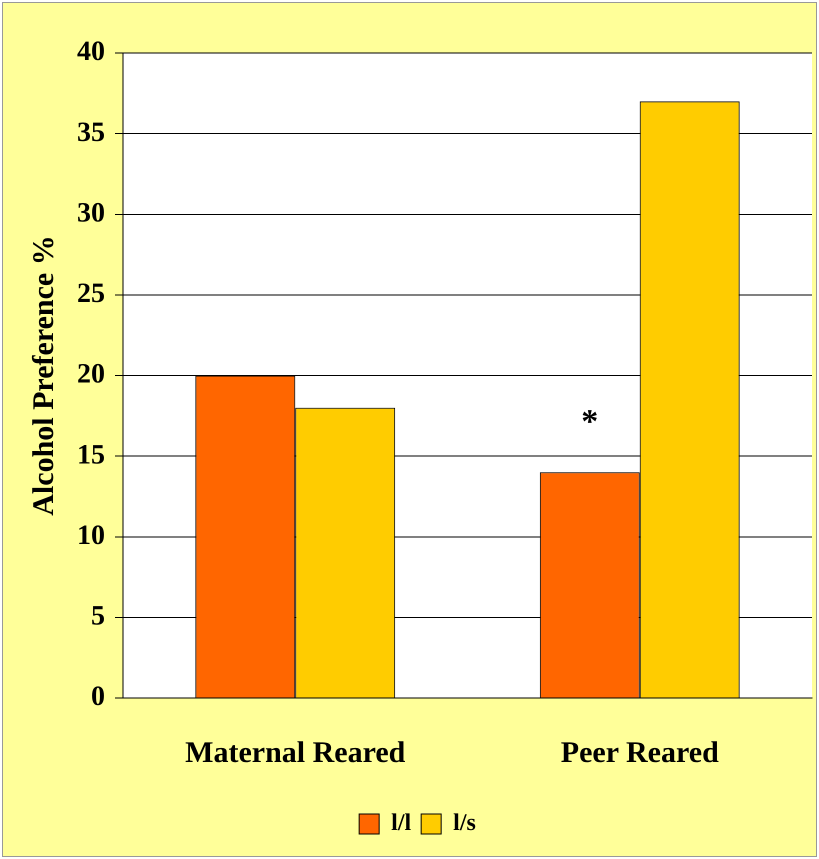 This screenshot has height=859, width=819. Describe the element at coordinates (91, 535) in the screenshot. I see `y-tick-label: 10` at that location.